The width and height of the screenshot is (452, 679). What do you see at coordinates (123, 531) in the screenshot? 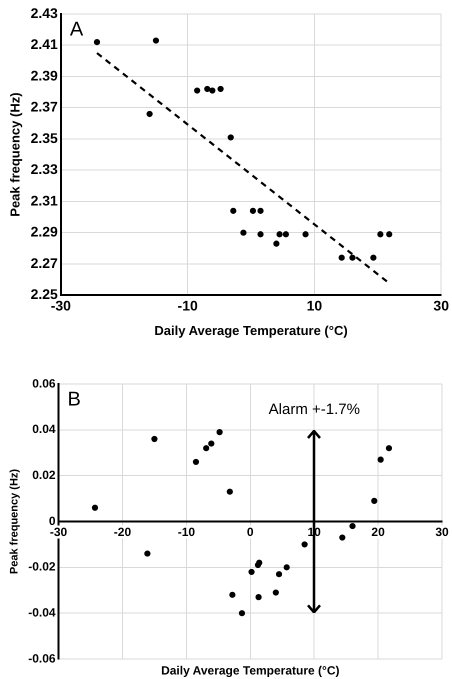
I see `x-tick-label: -20` at bounding box center [123, 531].